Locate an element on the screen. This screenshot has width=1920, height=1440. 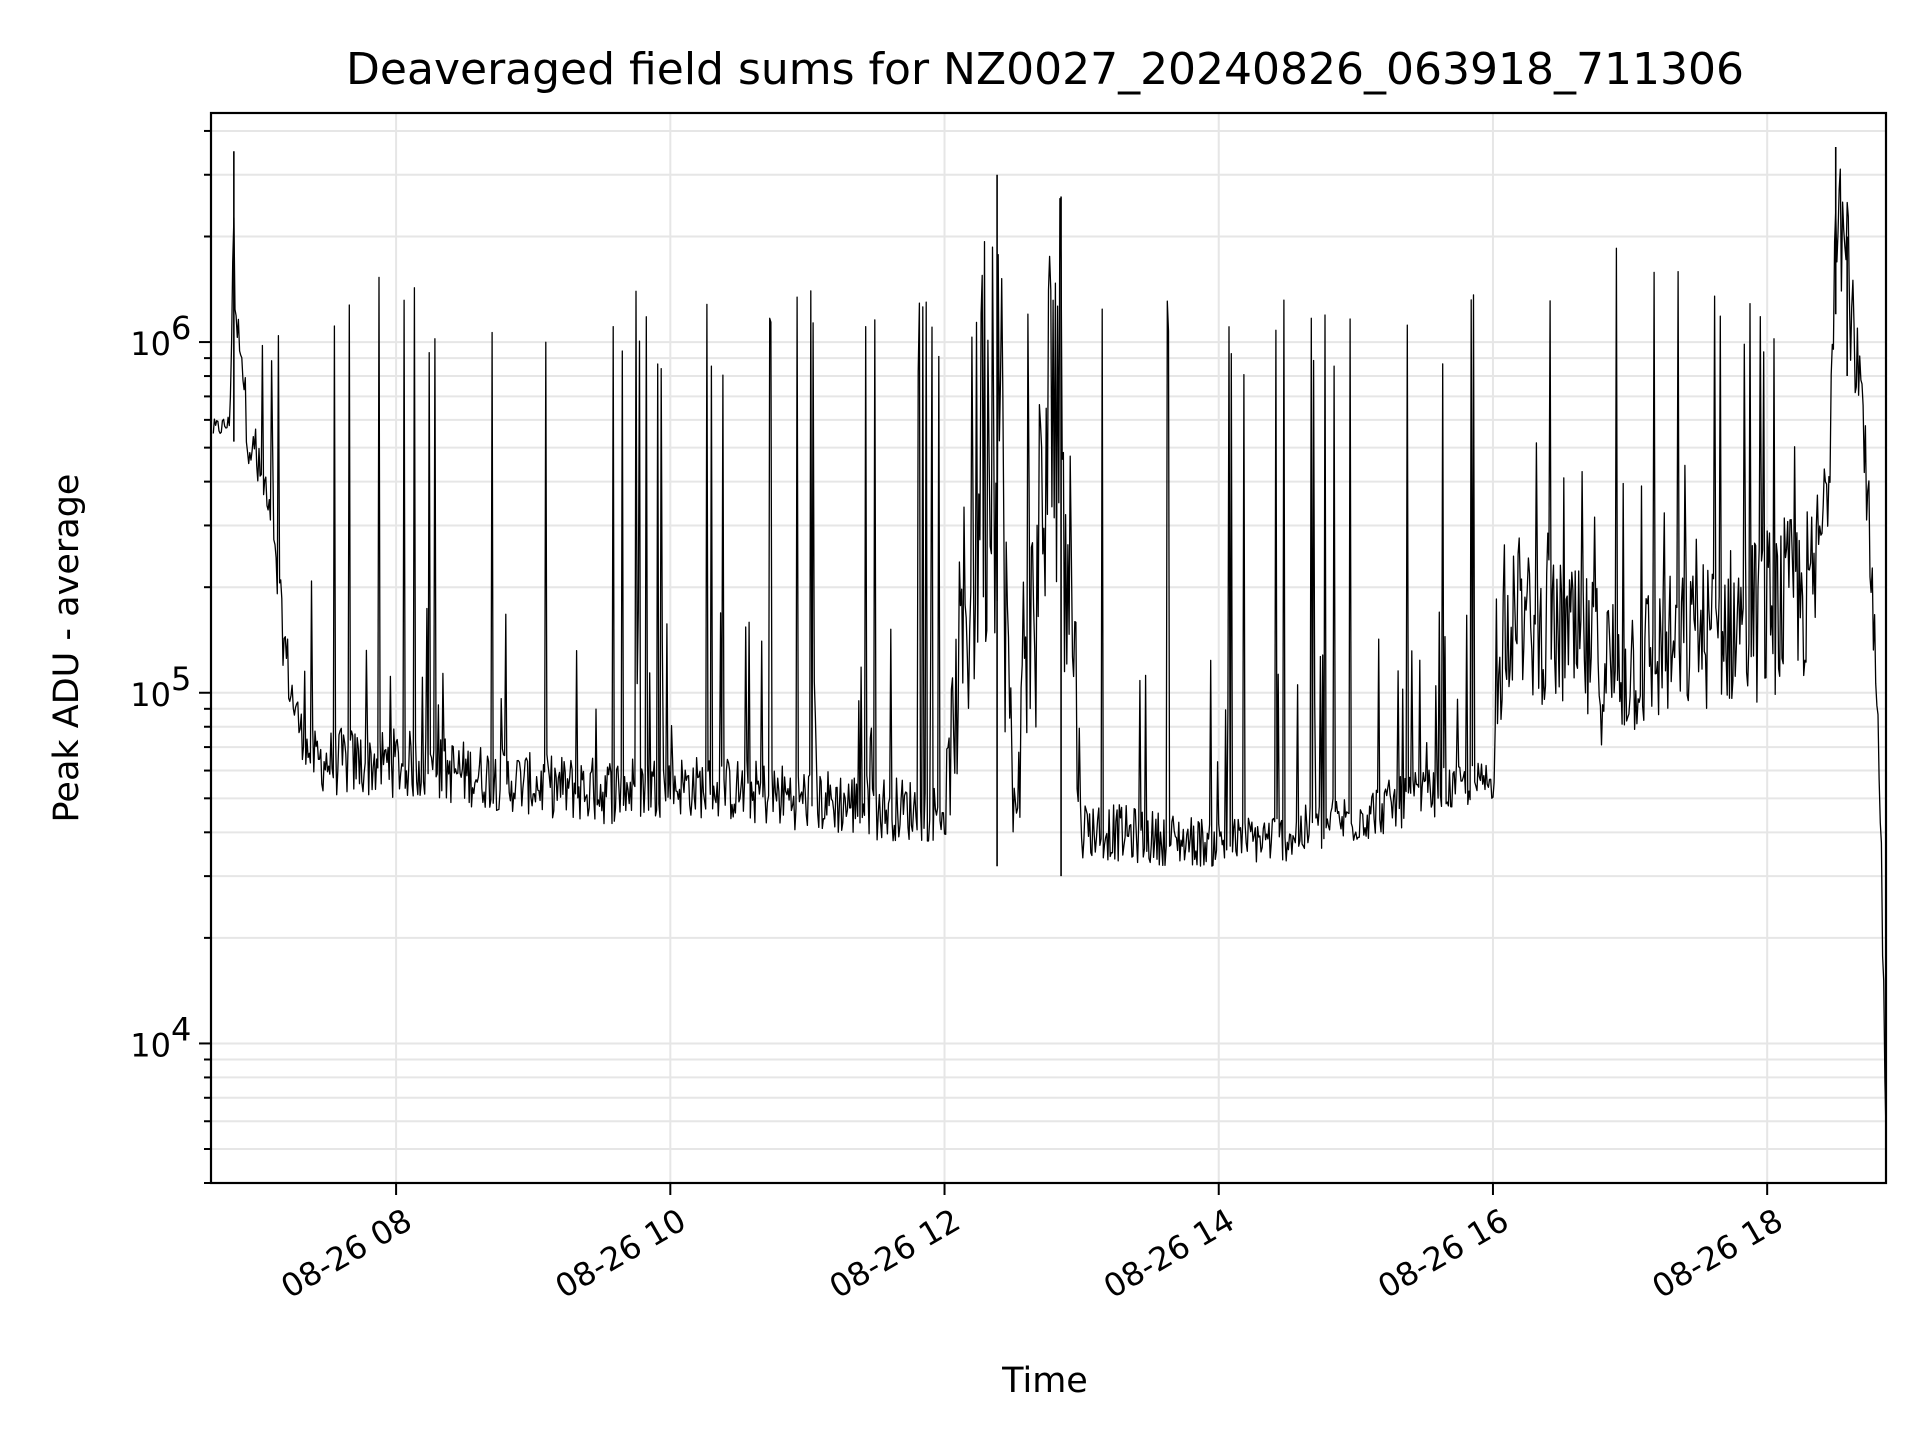
y-tick-exponent: 4 is located at coordinates (181, 1029).